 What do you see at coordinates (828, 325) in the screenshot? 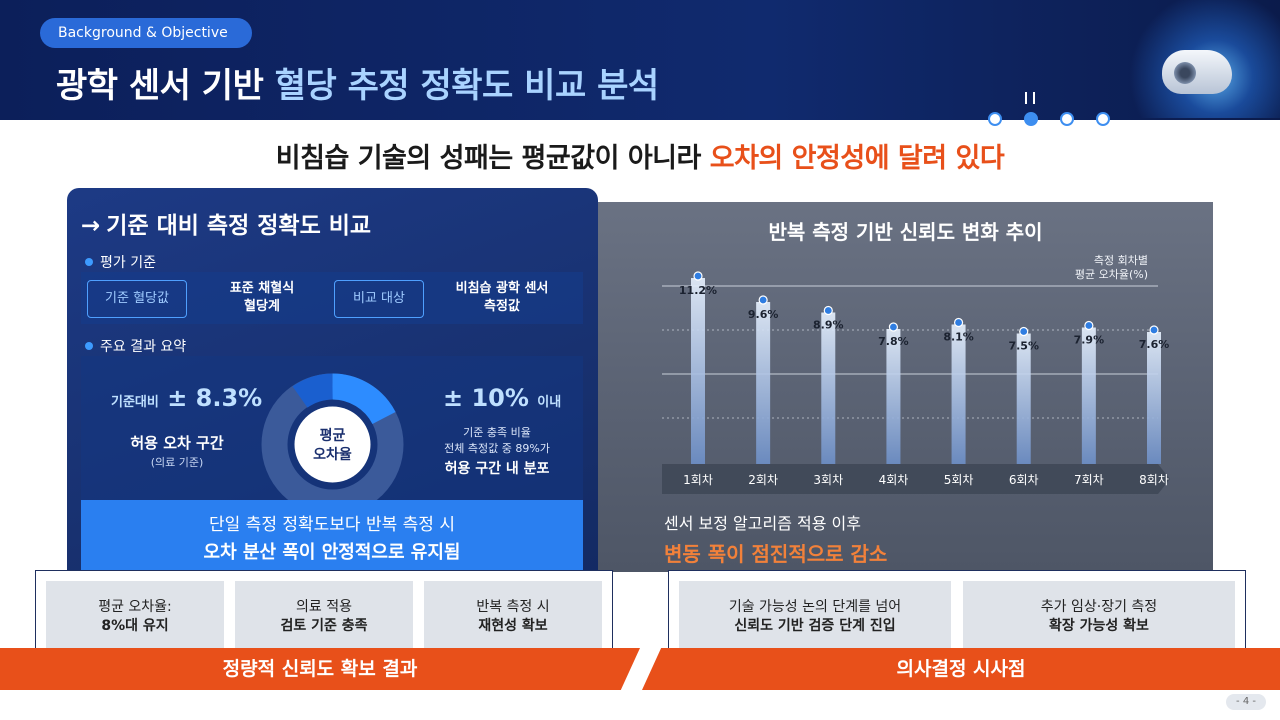
I see `chart-data-label: 8.9%` at bounding box center [828, 325].